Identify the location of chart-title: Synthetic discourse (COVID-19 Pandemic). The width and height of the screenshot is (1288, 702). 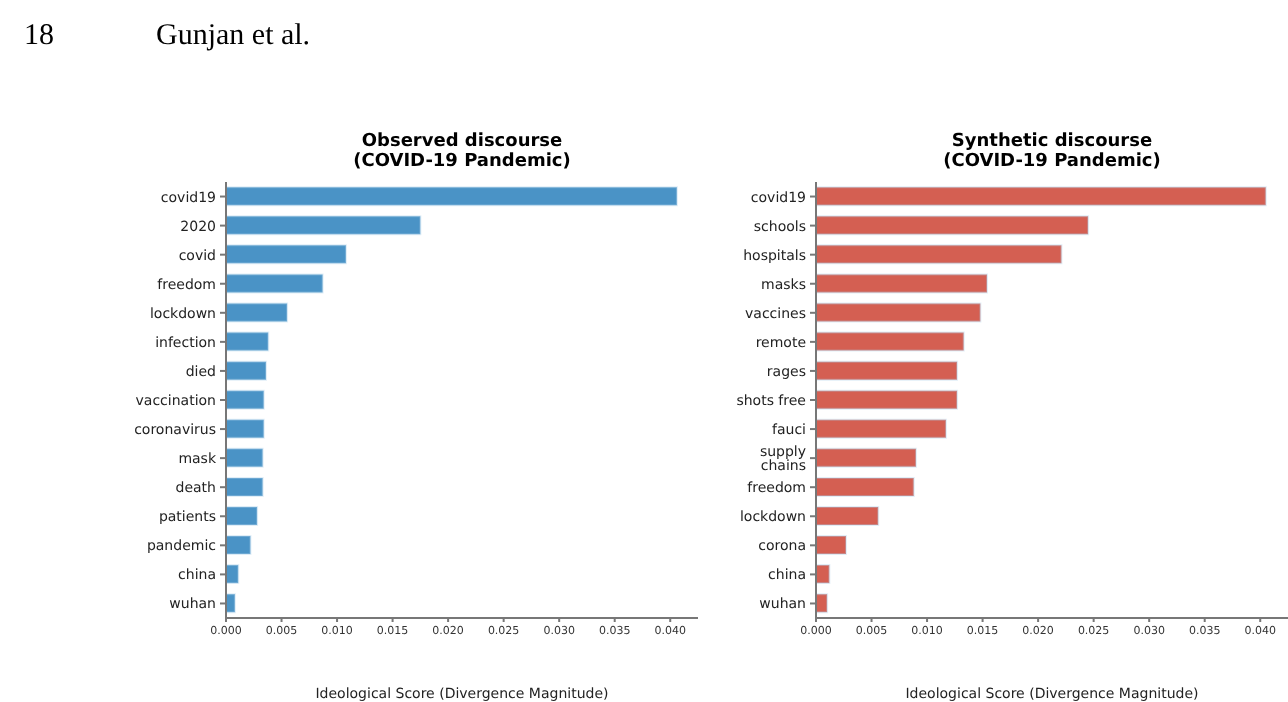
(1052, 152).